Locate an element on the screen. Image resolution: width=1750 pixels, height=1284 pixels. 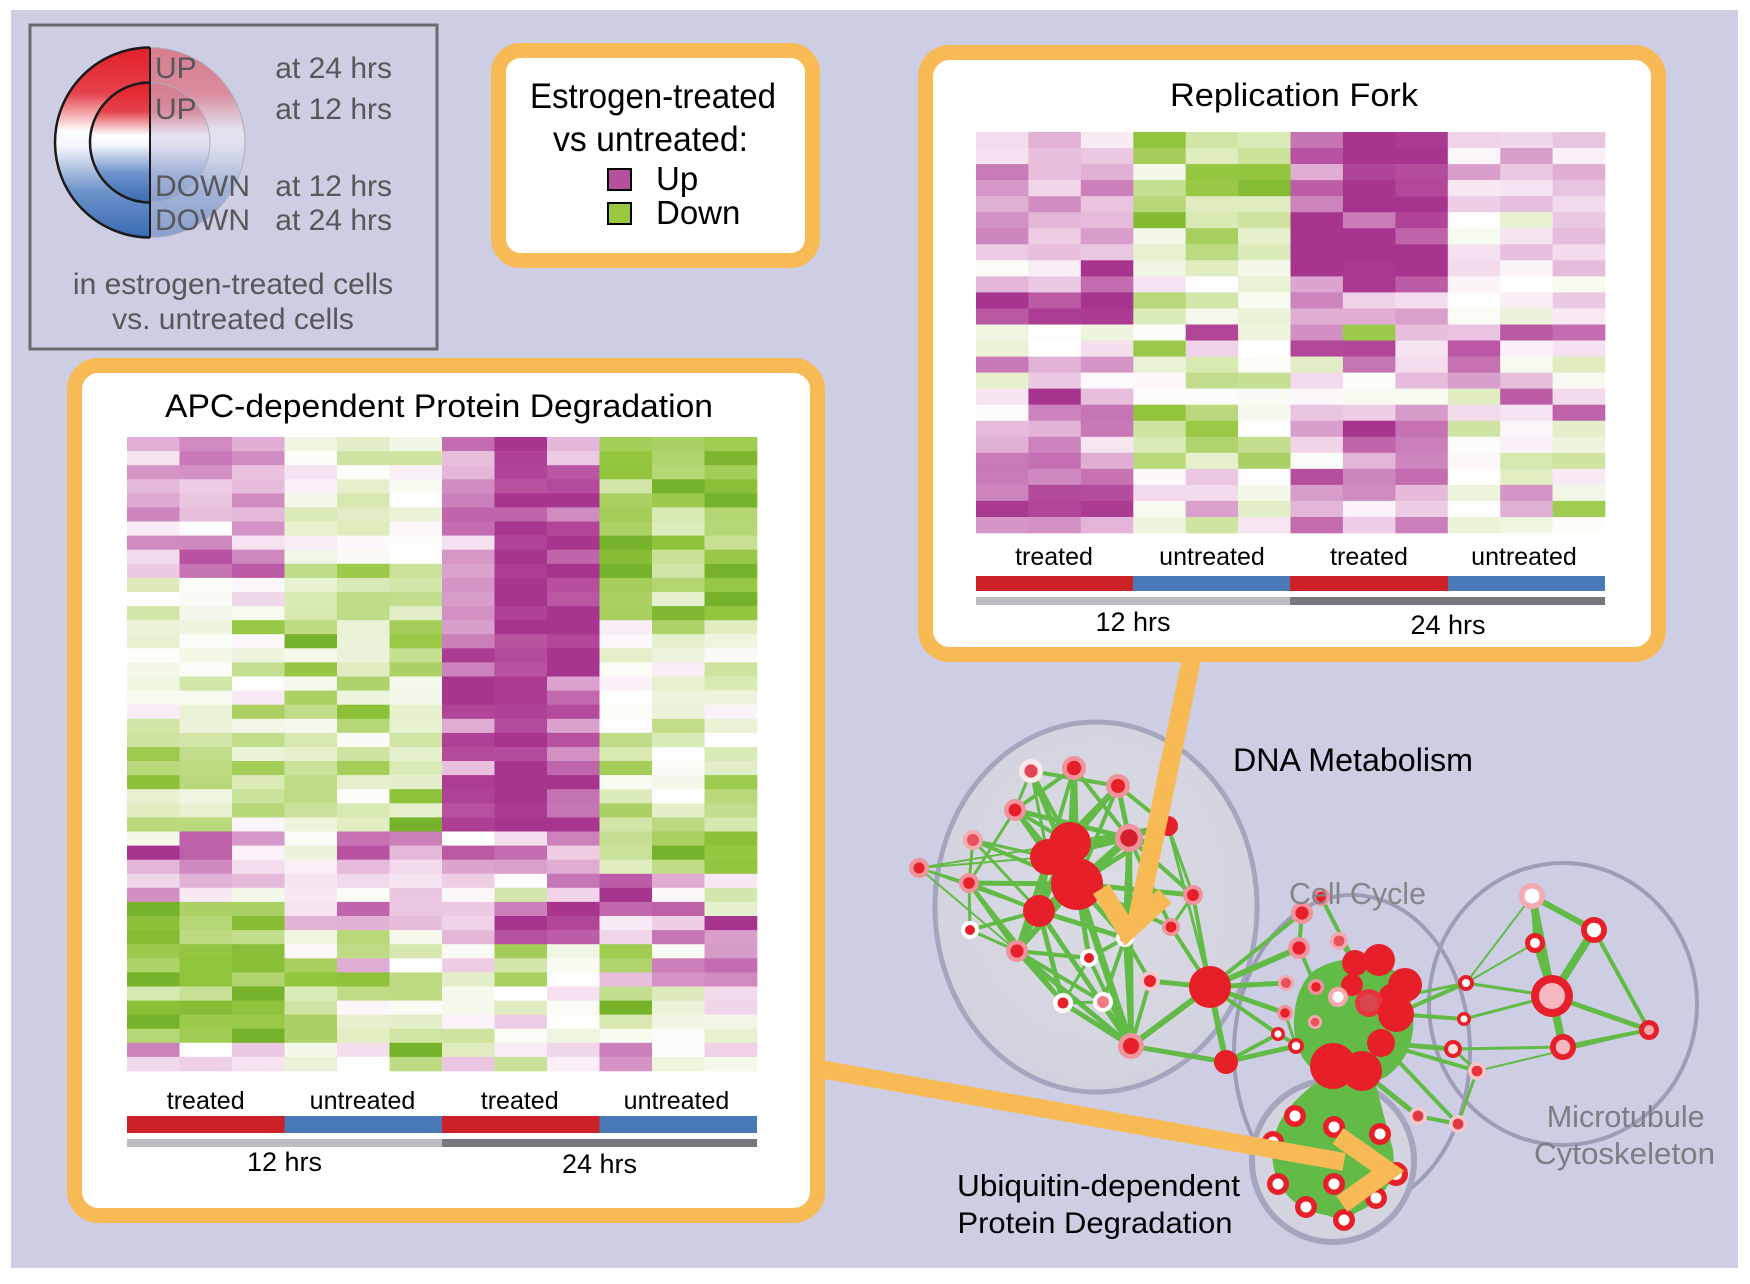
svg-text: Cytoskeleton is located at coordinates (1624, 1153).